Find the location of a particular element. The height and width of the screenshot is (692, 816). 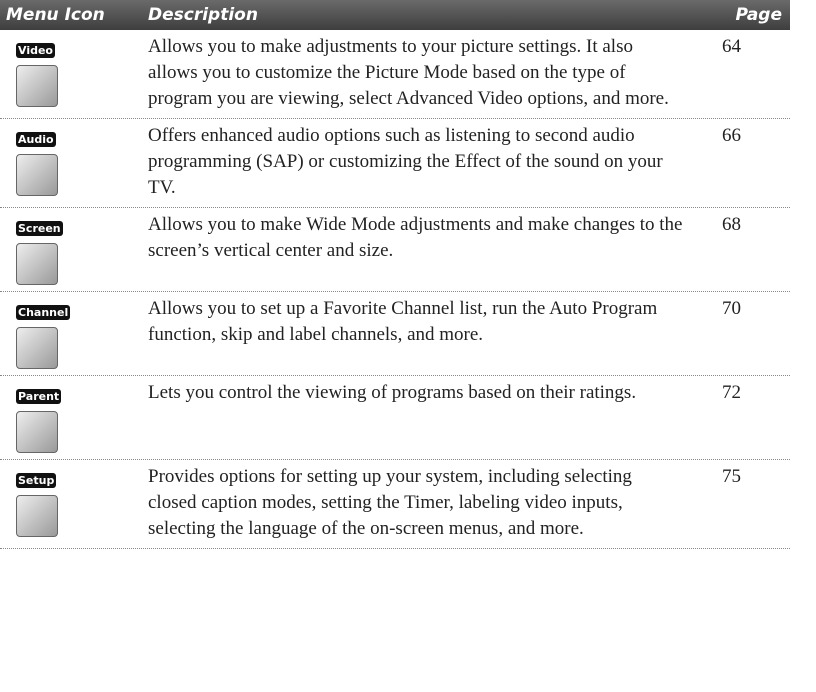

icon-label: Setup is located at coordinates (36, 480).